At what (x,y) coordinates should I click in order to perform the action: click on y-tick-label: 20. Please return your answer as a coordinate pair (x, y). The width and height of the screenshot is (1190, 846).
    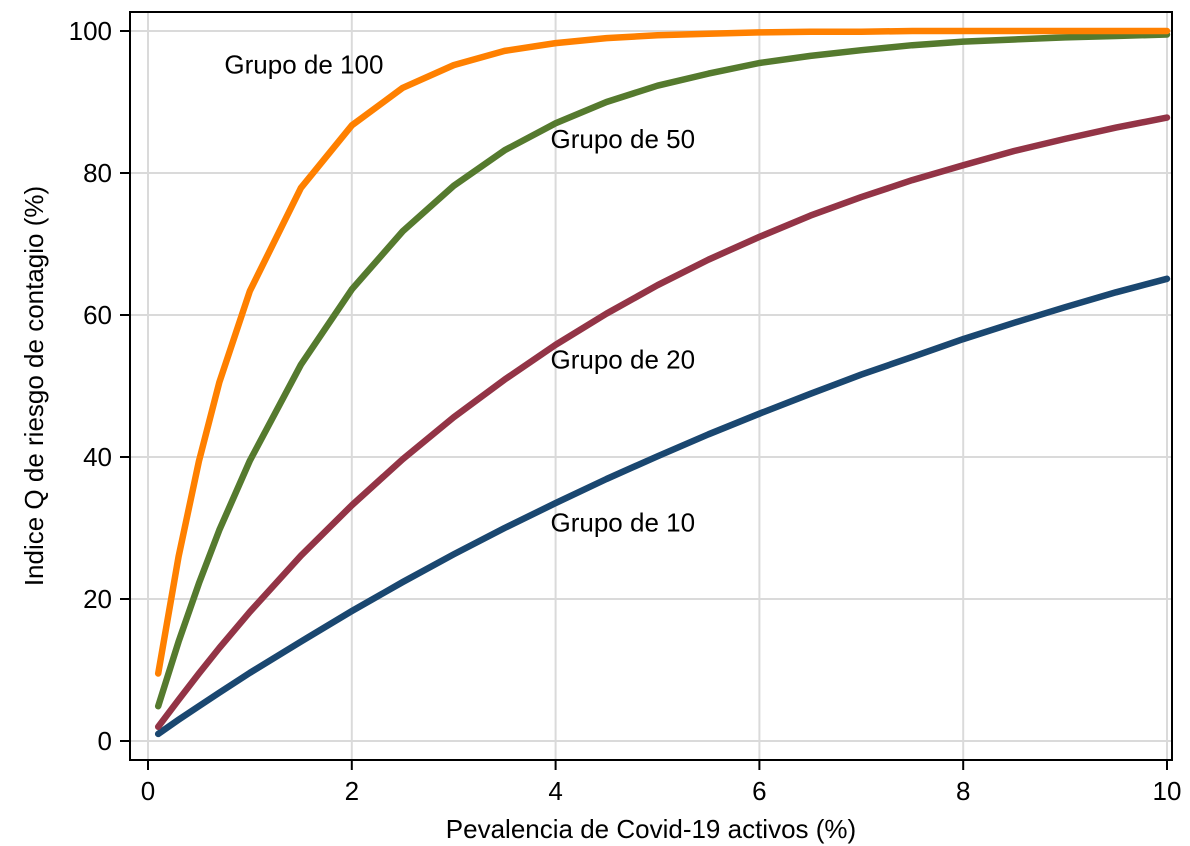
    Looking at the image, I should click on (97, 599).